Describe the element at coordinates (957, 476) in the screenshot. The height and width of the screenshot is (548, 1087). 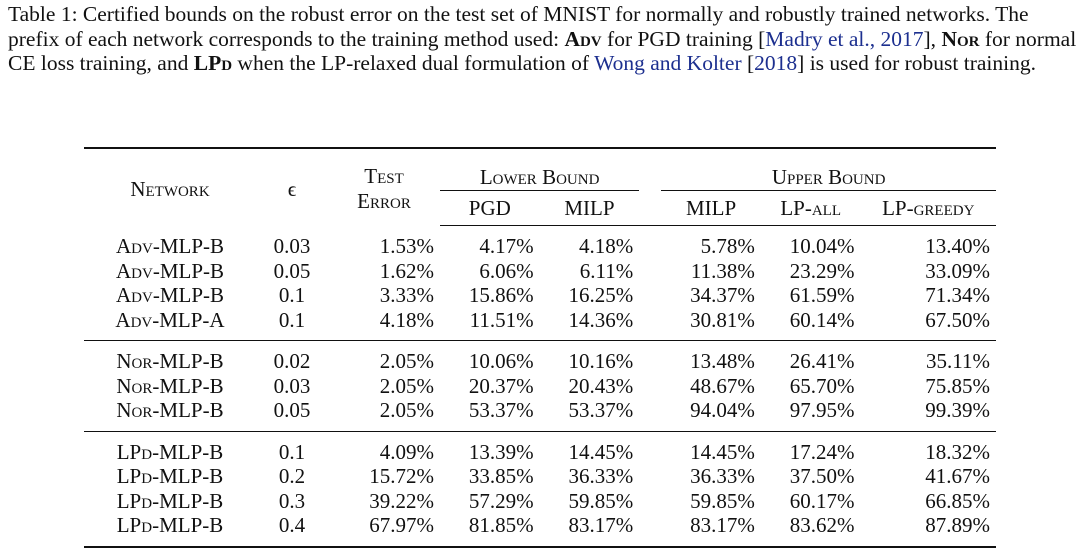
I see `cell-lp-greedy: 41.67%` at that location.